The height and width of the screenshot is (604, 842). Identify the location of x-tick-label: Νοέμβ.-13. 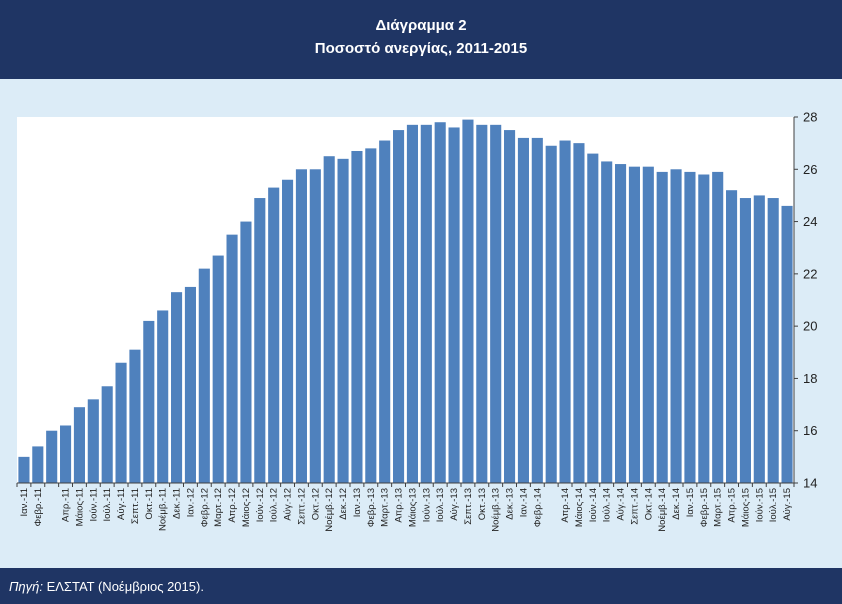
(496, 510).